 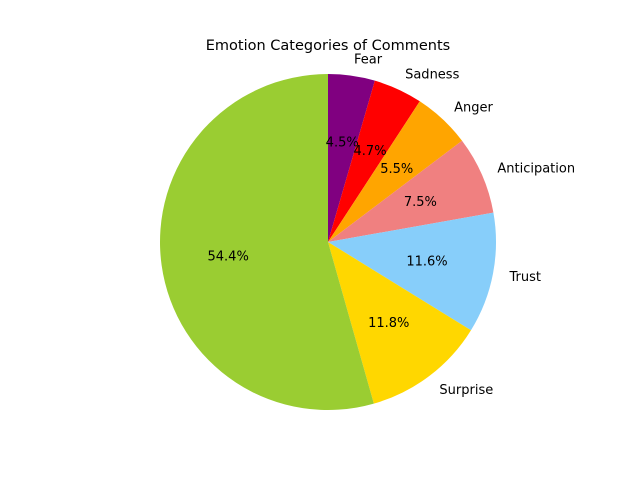 I want to click on pie-value-label: 4.7%, so click(x=370, y=151).